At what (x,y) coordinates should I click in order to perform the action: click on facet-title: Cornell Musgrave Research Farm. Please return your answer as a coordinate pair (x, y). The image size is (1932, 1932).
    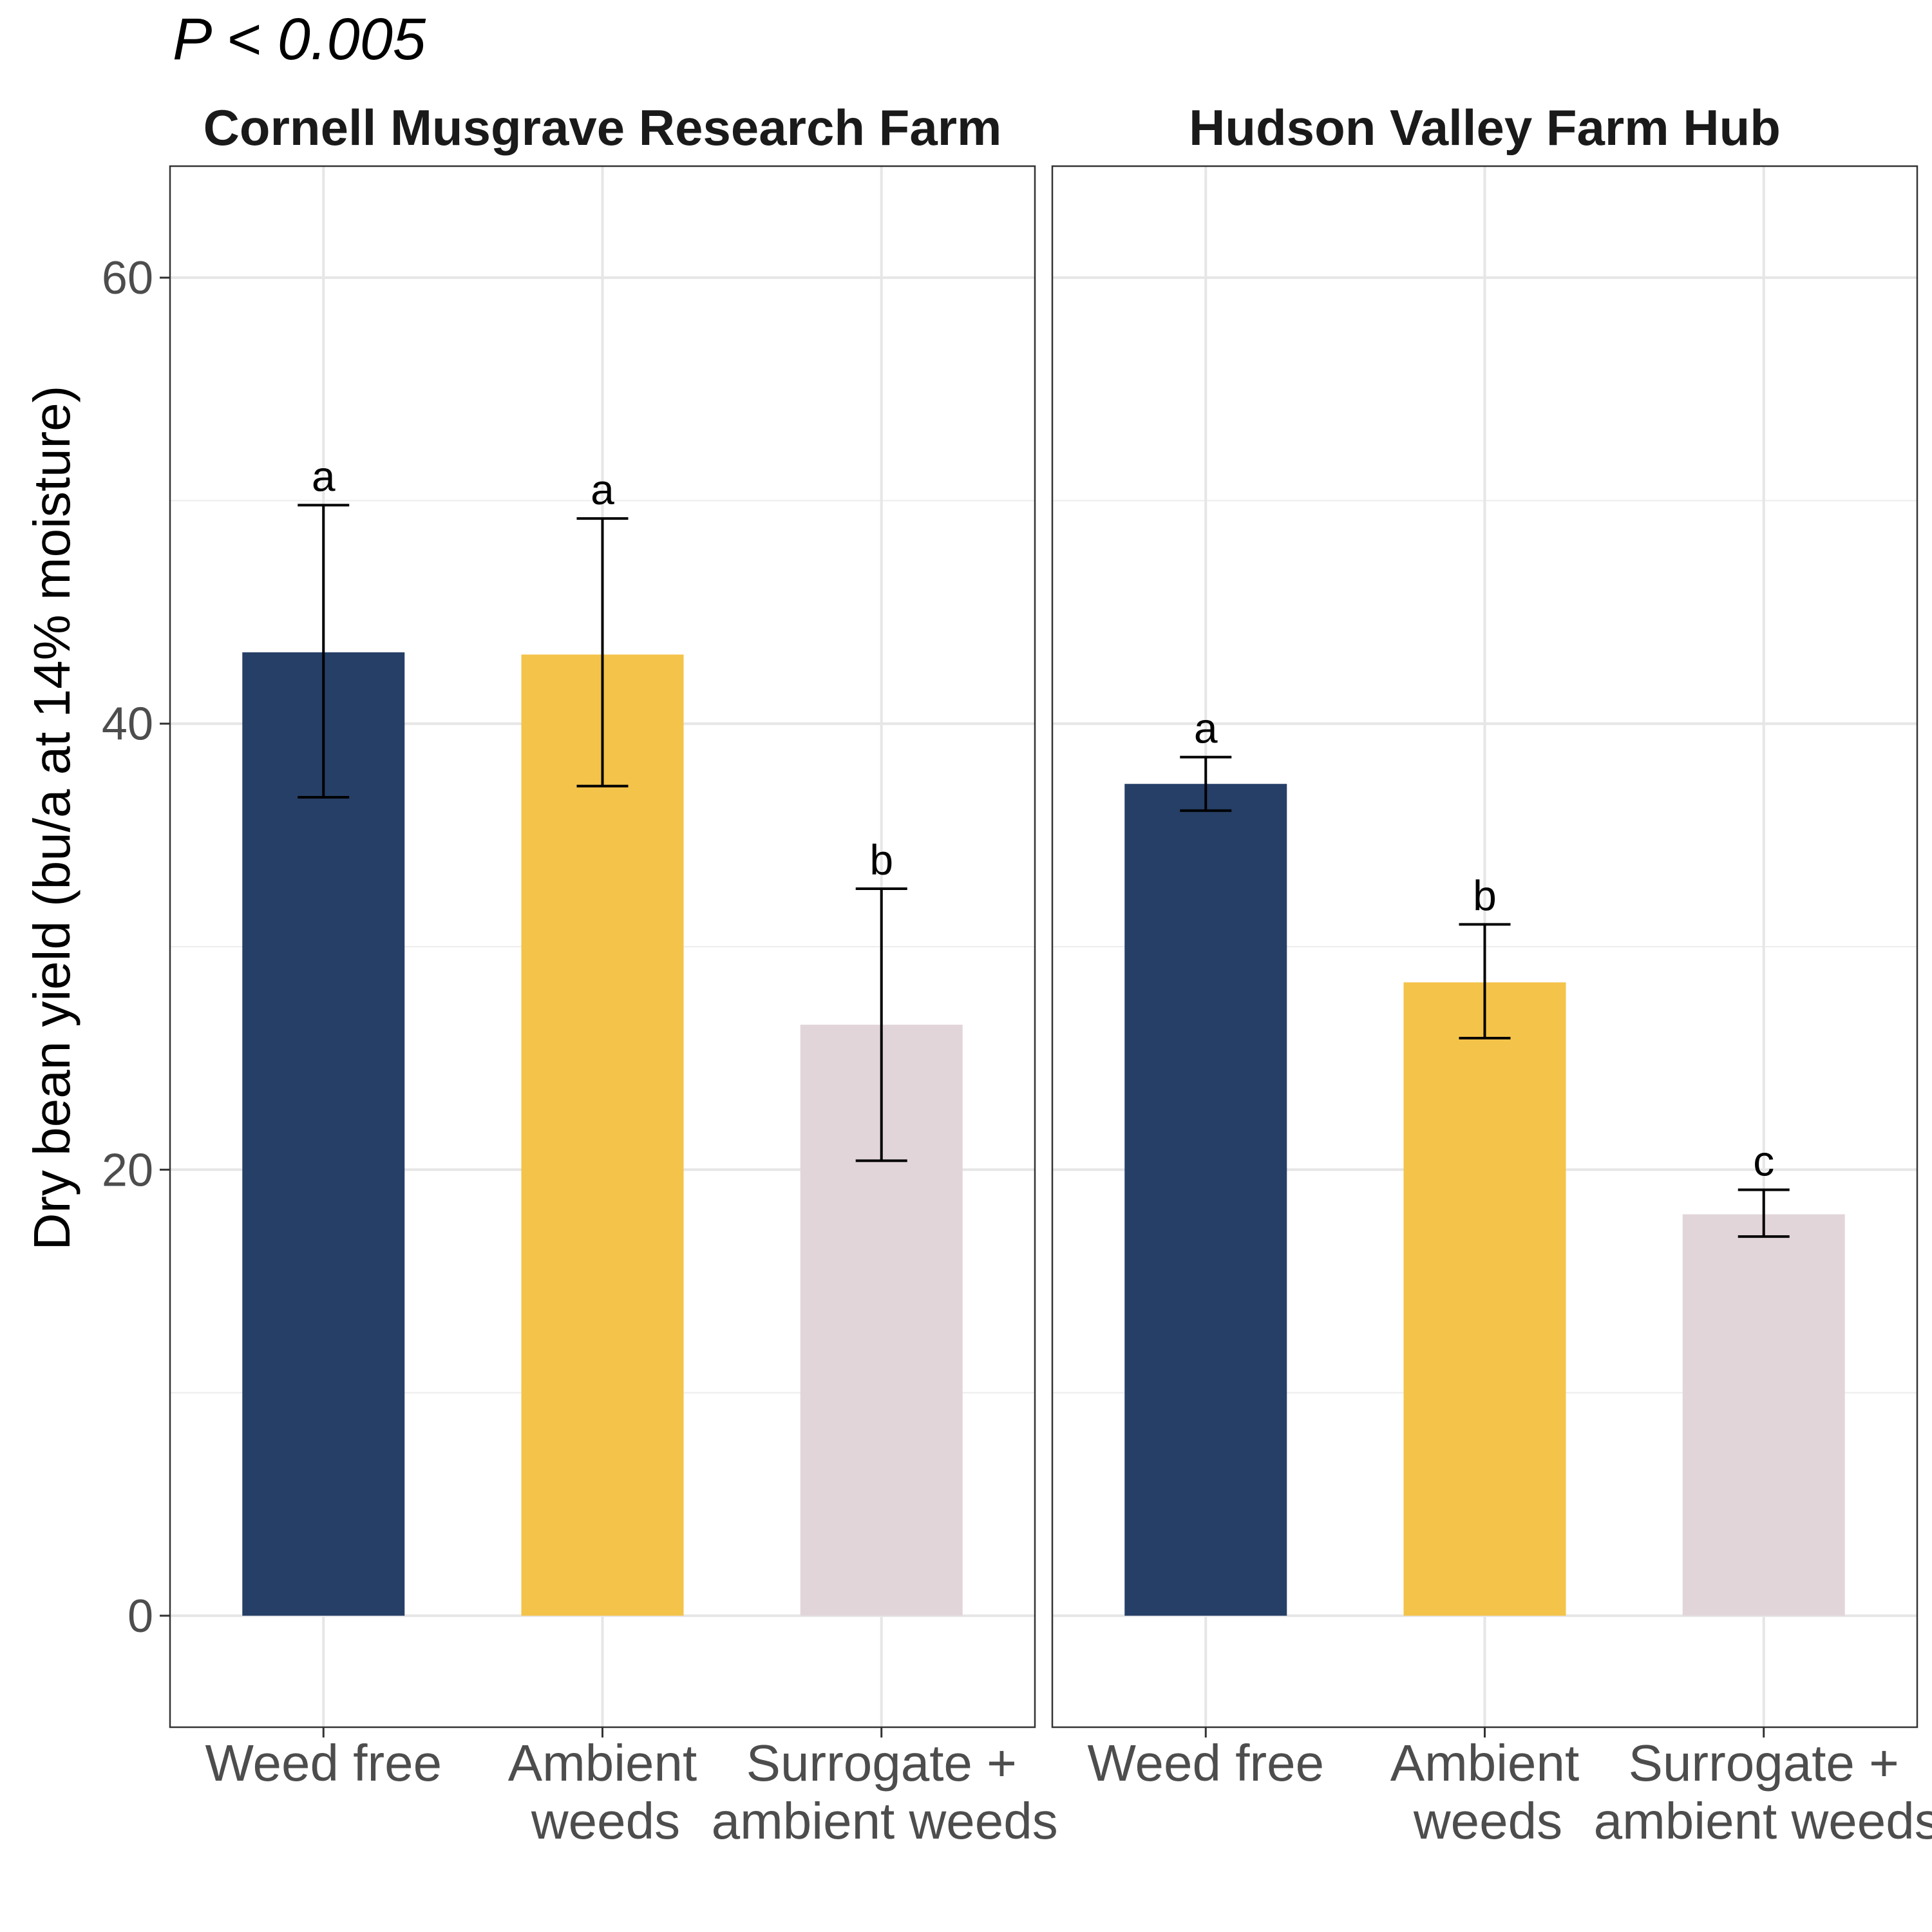
    Looking at the image, I should click on (603, 128).